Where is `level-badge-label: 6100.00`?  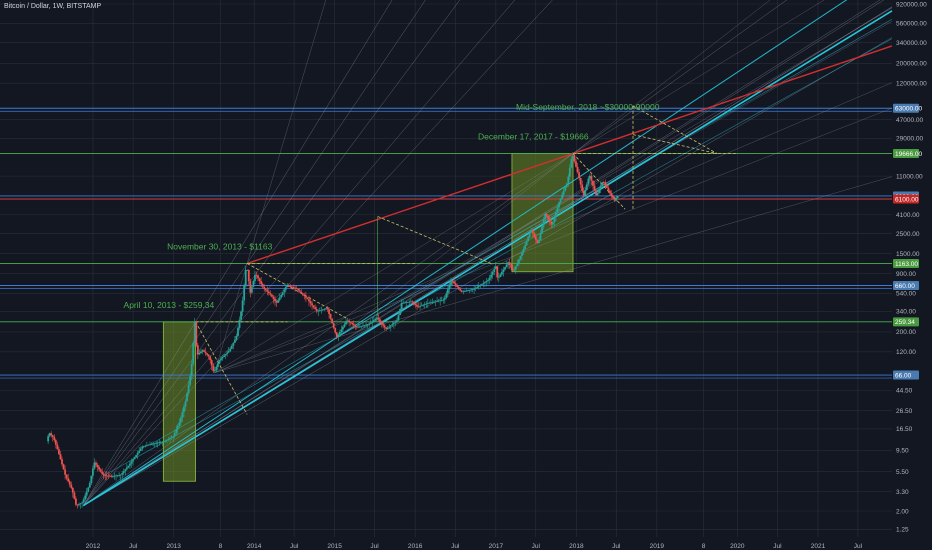
level-badge-label: 6100.00 is located at coordinates (907, 199).